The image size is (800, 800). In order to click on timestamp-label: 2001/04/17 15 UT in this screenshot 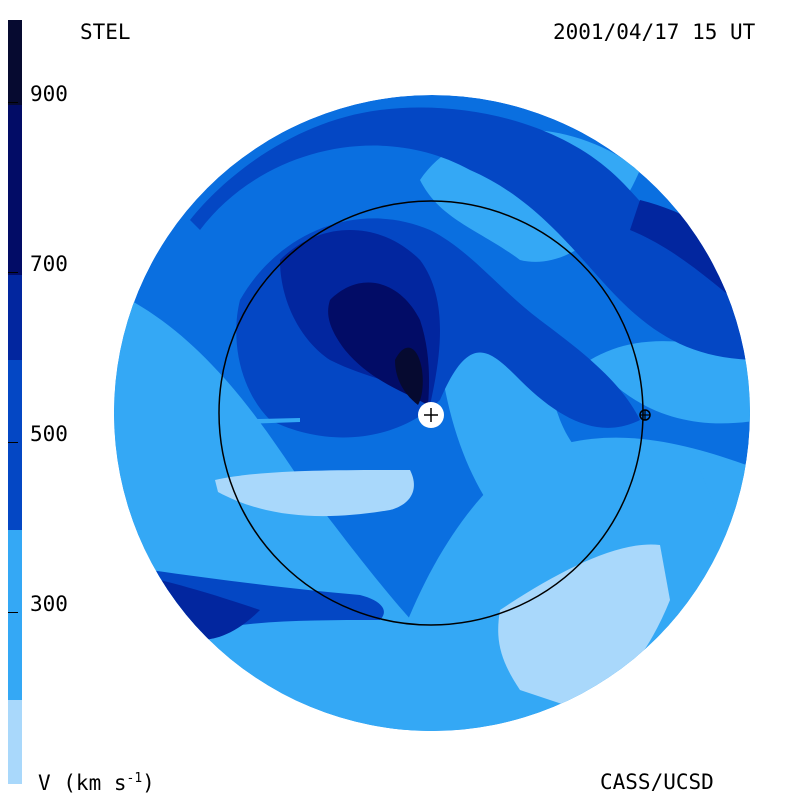, I will do `click(654, 32)`.